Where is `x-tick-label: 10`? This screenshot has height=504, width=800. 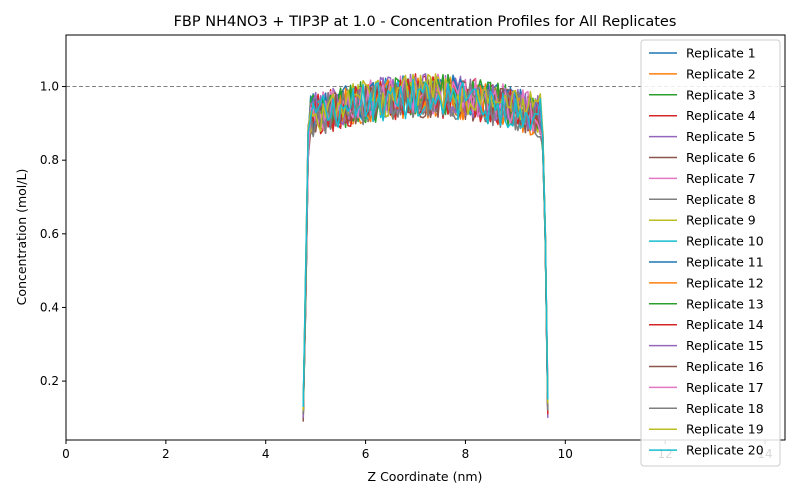 x-tick-label: 10 is located at coordinates (565, 454).